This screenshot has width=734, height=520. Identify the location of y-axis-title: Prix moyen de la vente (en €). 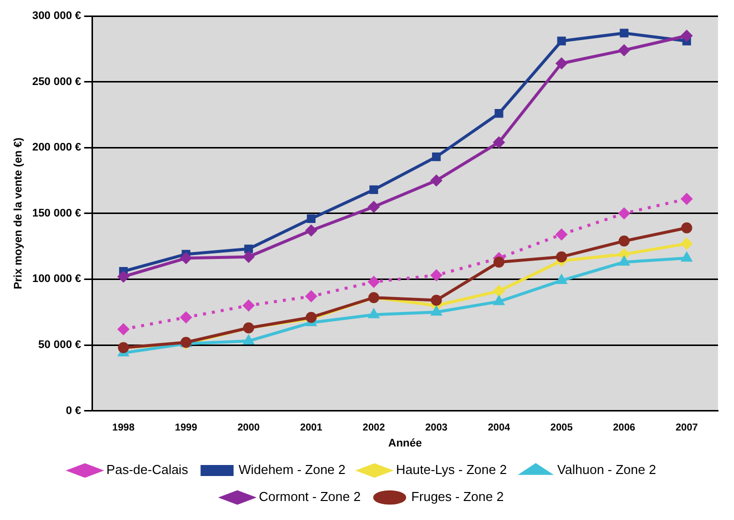
(18, 213).